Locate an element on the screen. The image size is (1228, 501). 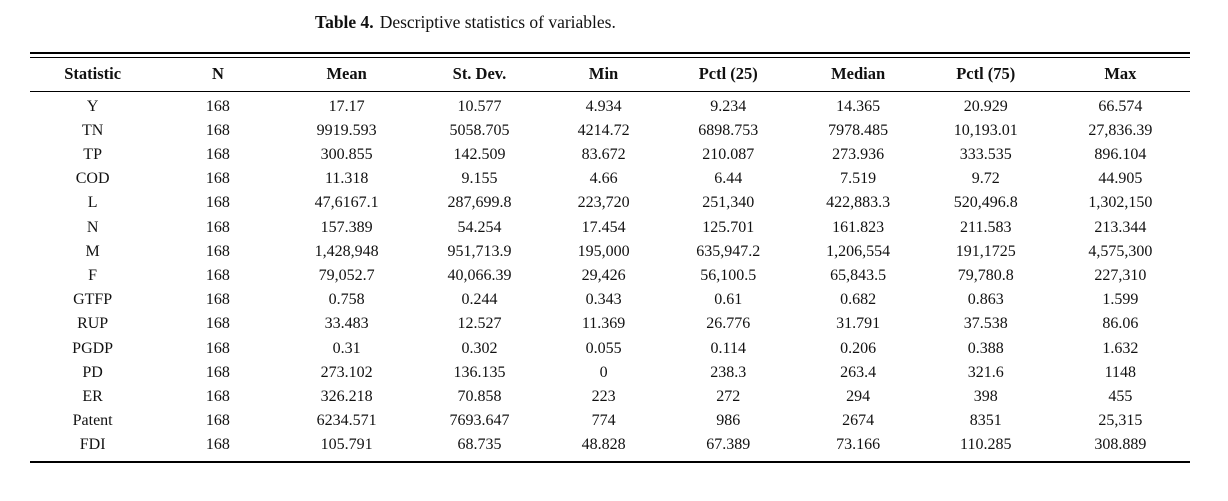
value-cell: 195,000 is located at coordinates (603, 251).